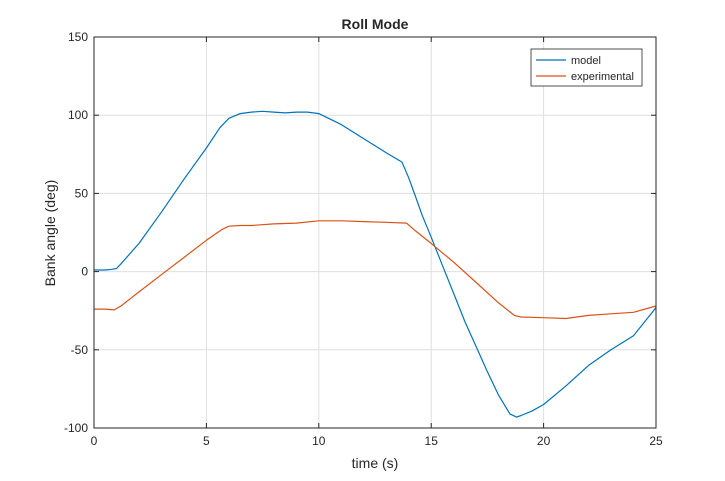 This screenshot has height=481, width=725. I want to click on x-axis-label: time (s), so click(375, 463).